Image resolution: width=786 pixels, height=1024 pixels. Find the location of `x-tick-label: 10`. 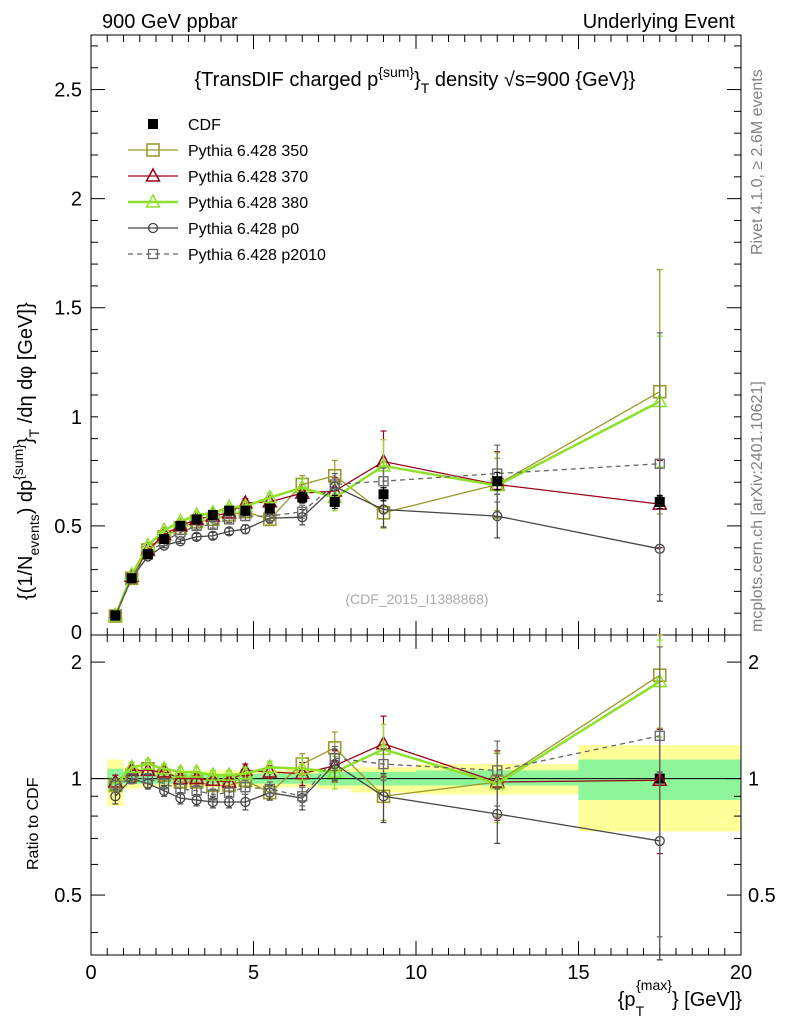

x-tick-label: 10 is located at coordinates (416, 973).